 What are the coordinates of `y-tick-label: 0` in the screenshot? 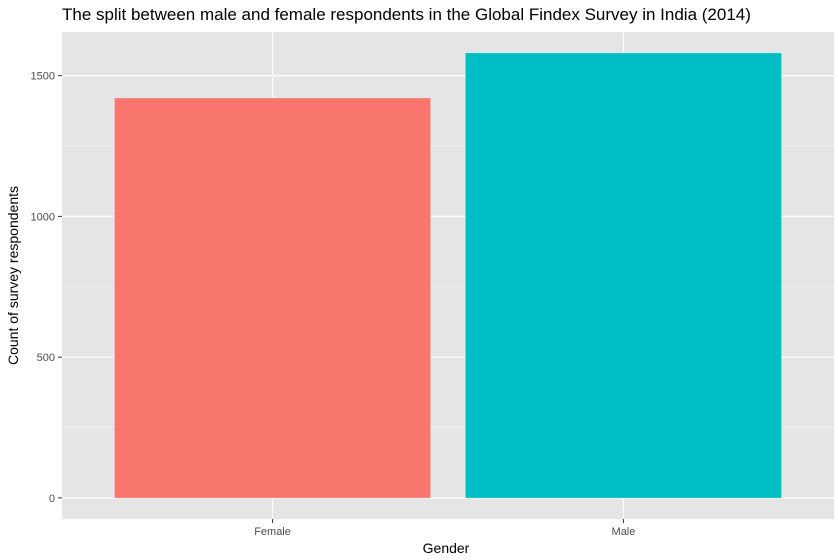 It's located at (52, 499).